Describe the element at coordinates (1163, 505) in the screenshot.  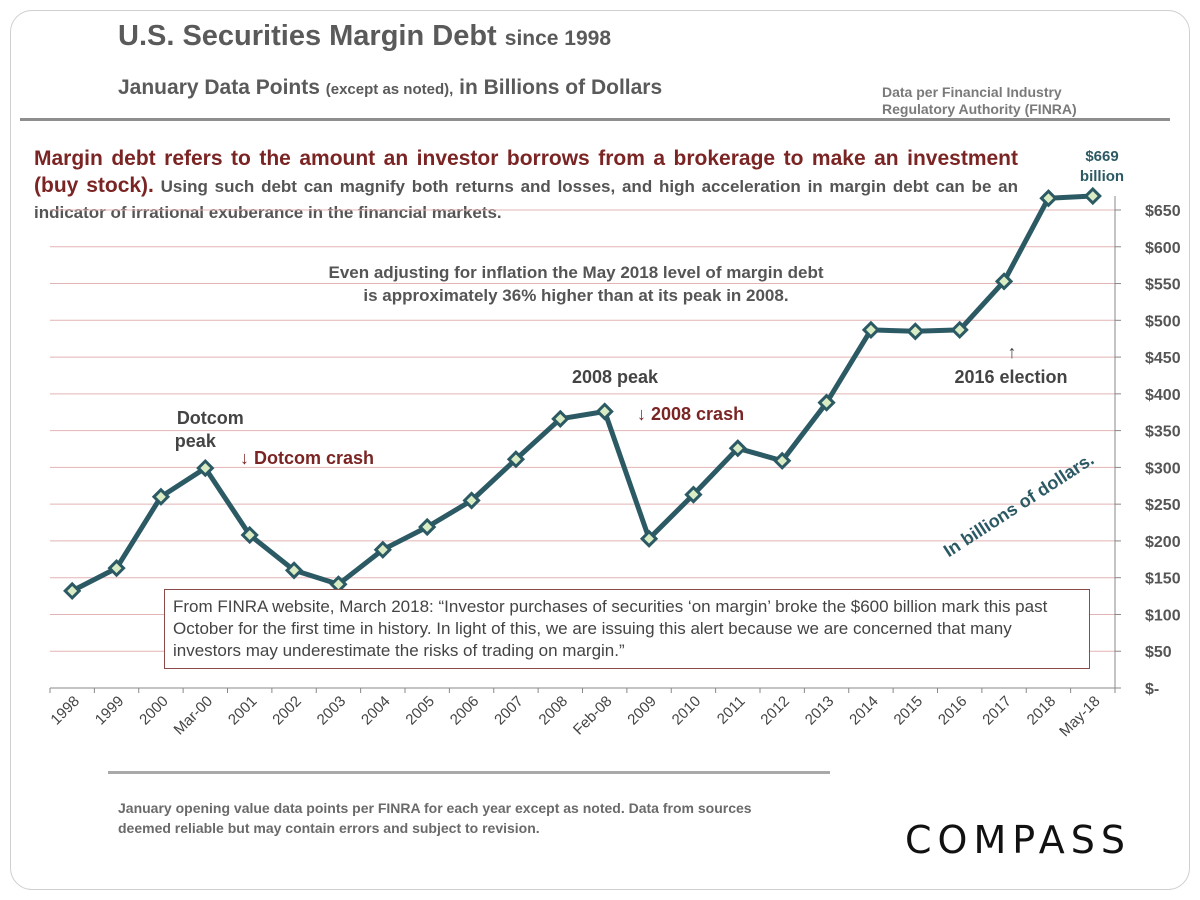
I see `y-tick-label: $250` at that location.